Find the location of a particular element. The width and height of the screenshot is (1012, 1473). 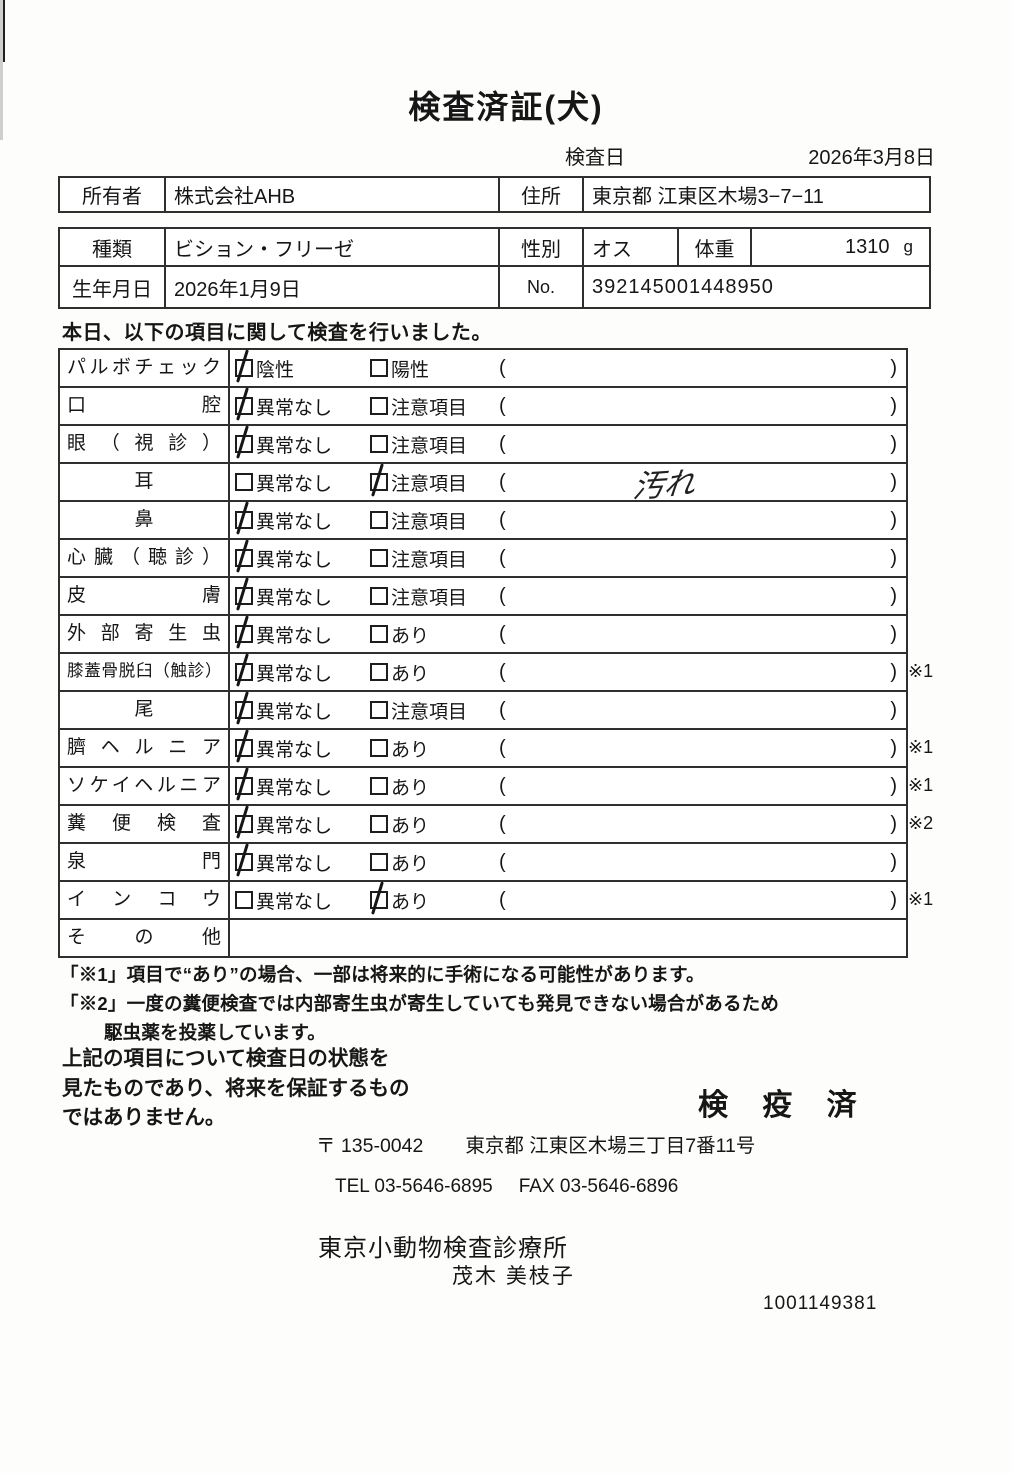

item-label: インコウ is located at coordinates (145, 900).